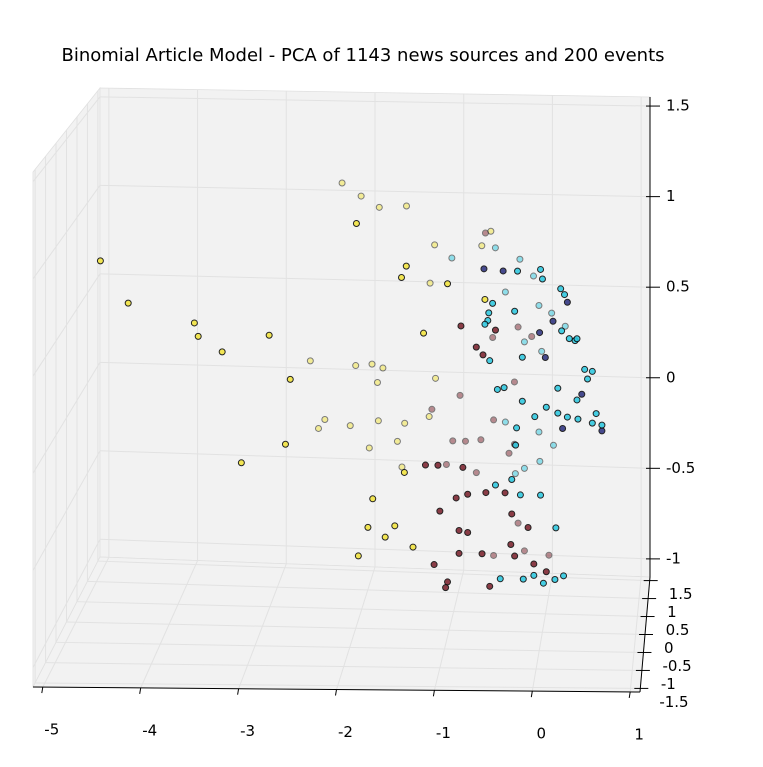 The width and height of the screenshot is (763, 767). I want to click on z-tick-label: -0.5, so click(680, 468).